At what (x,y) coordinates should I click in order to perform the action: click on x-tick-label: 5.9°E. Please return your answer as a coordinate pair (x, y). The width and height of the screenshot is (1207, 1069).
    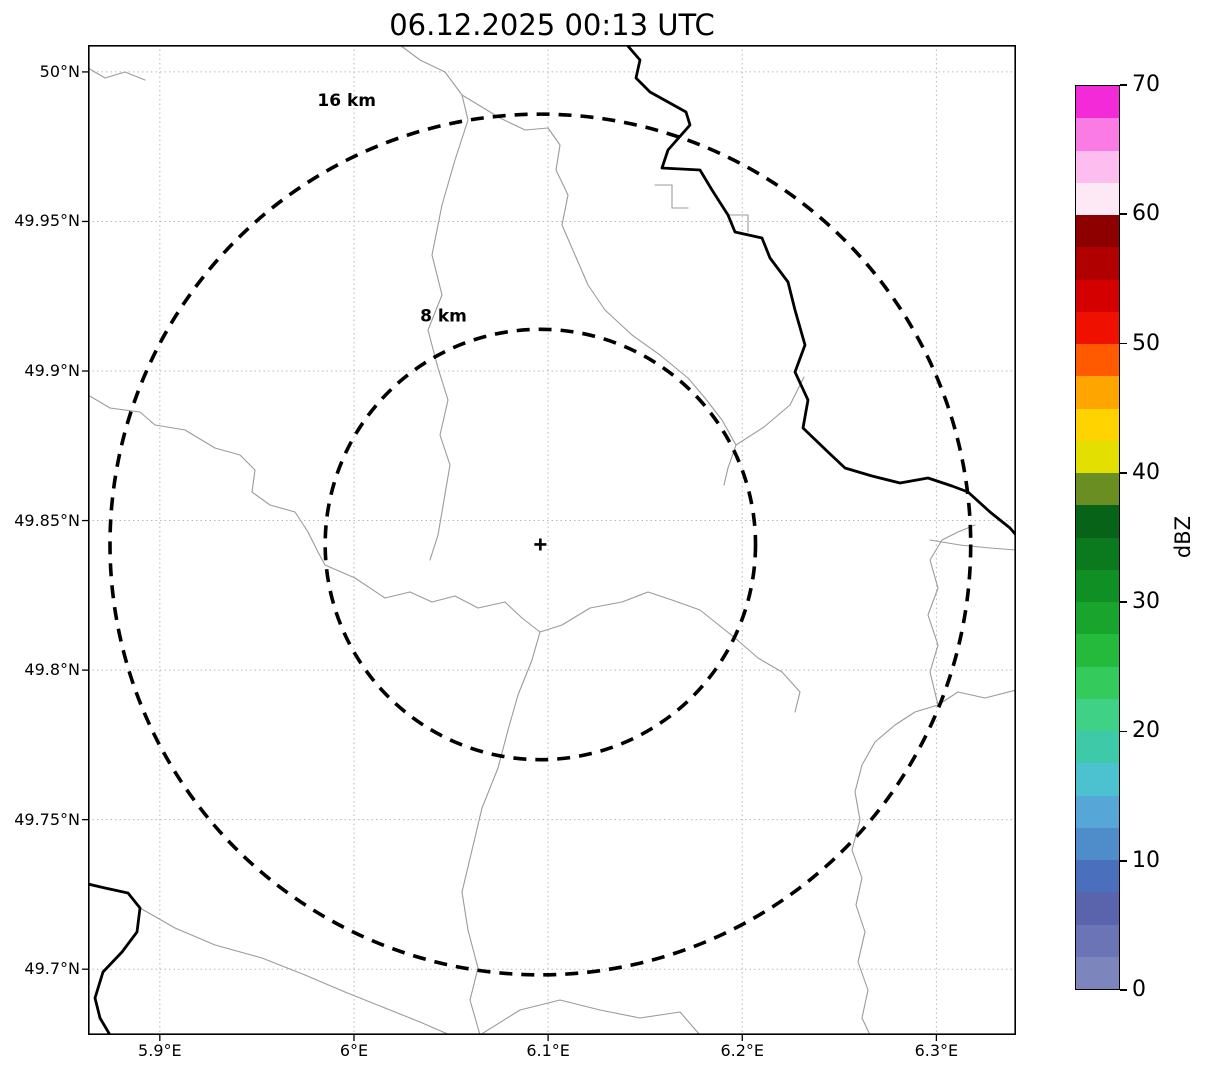
    Looking at the image, I should click on (160, 1050).